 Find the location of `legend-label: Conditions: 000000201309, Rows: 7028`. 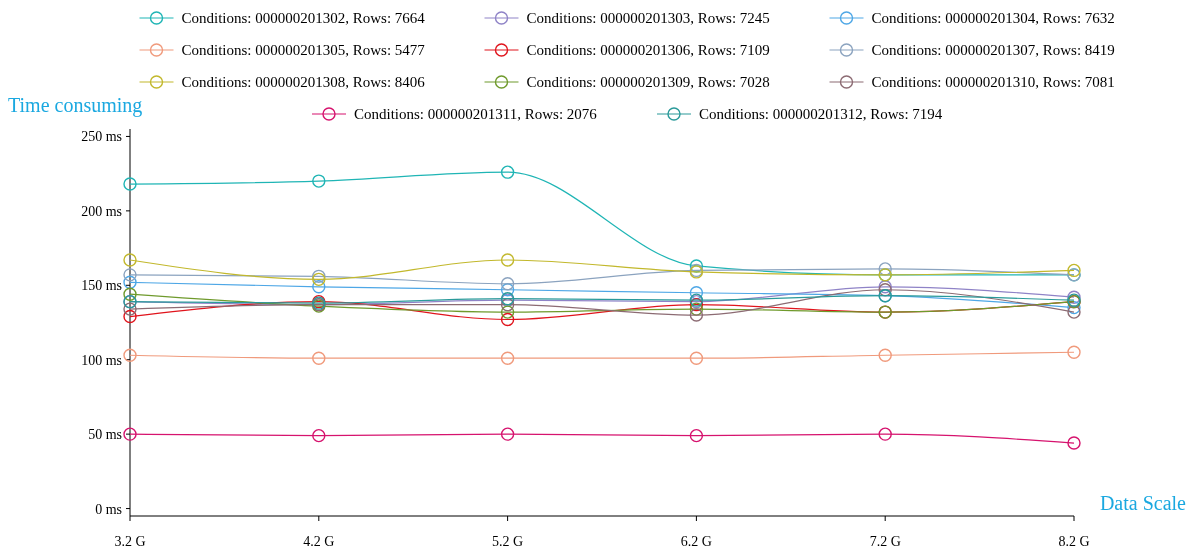

legend-label: Conditions: 000000201309, Rows: 7028 is located at coordinates (648, 82).